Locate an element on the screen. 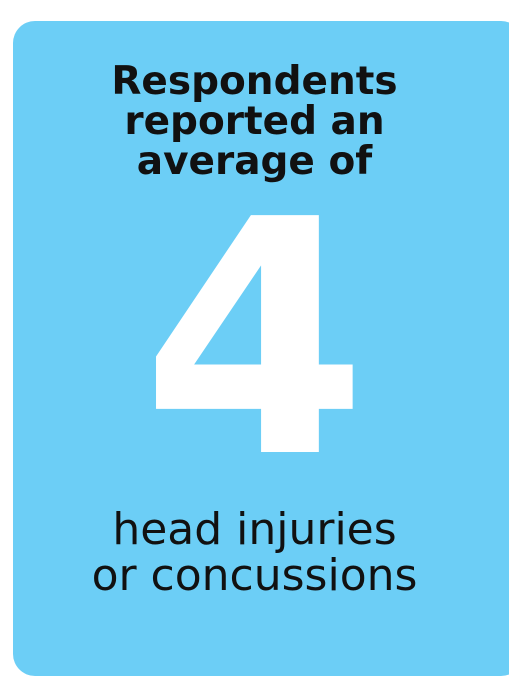 The width and height of the screenshot is (509, 676). heading-line-3: average of is located at coordinates (254, 161).